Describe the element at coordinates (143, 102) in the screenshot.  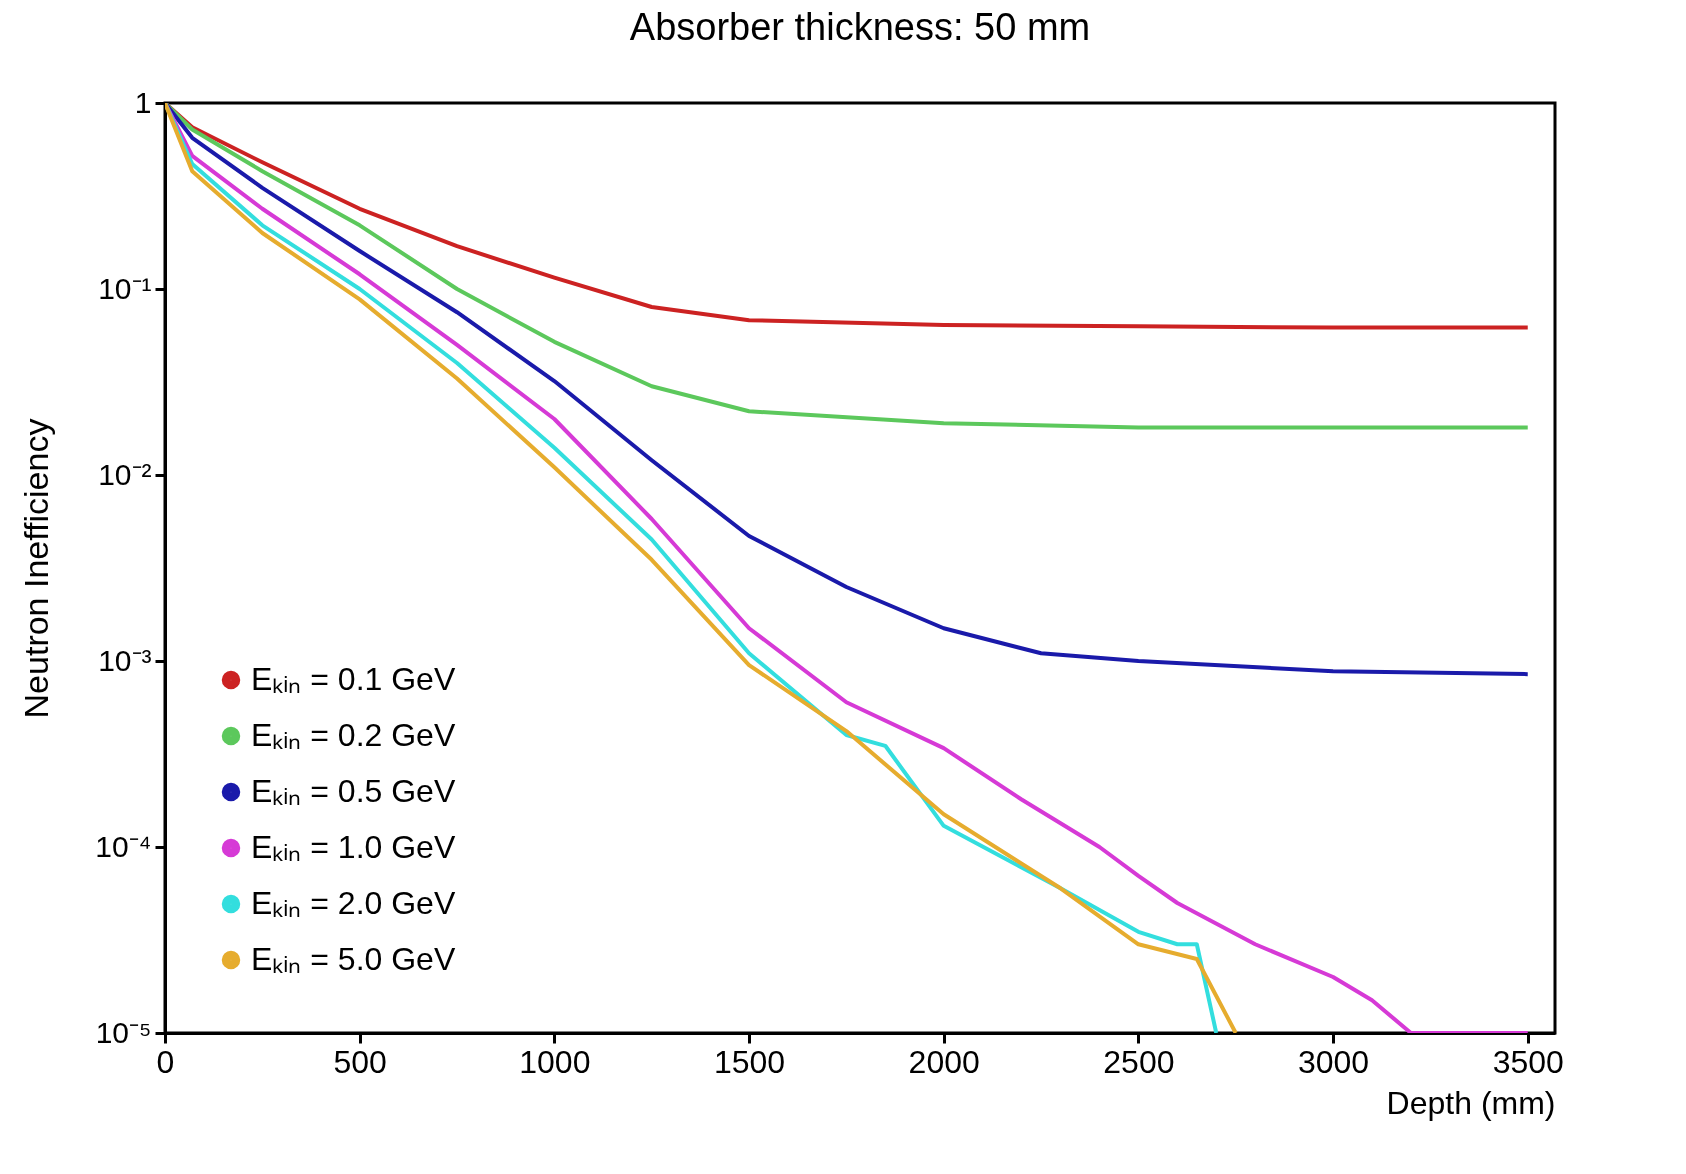
I see `y-tick-label: 1` at that location.